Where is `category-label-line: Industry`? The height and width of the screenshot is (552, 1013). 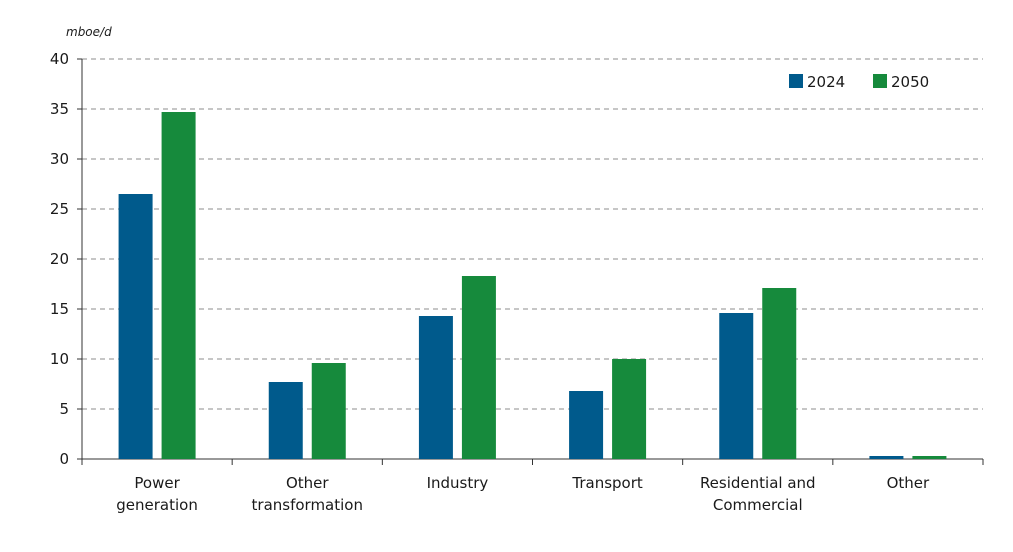
category-label-line: Industry is located at coordinates (458, 483).